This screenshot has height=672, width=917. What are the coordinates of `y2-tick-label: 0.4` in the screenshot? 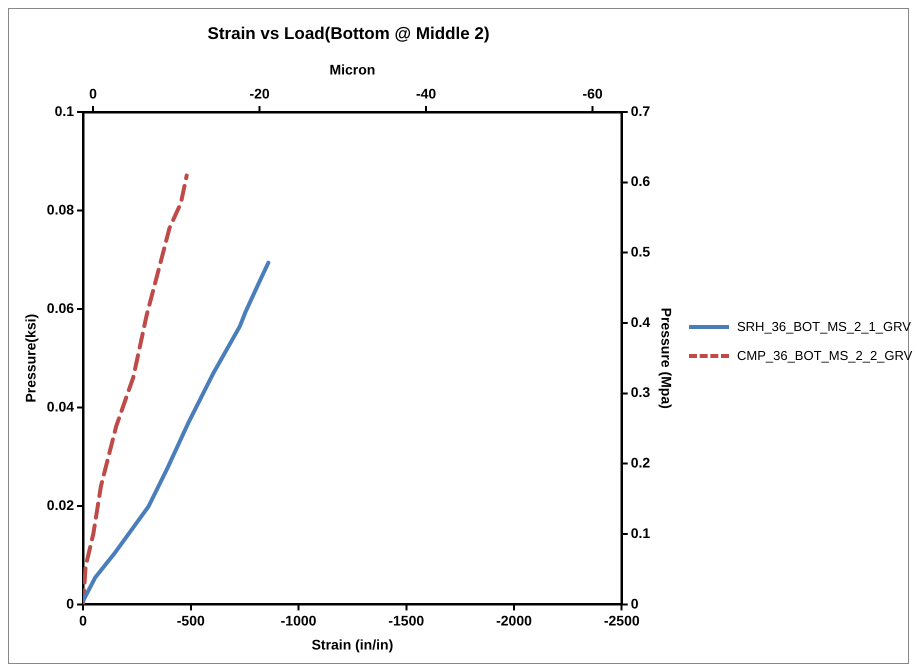 It's located at (640, 322).